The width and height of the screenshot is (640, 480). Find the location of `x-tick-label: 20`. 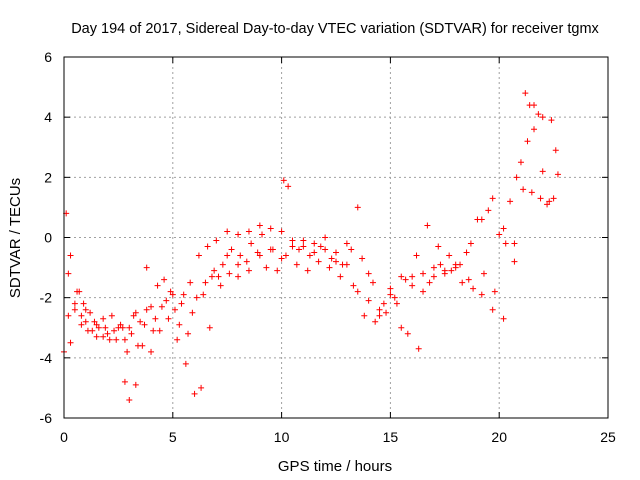

x-tick-label: 20 is located at coordinates (499, 437).